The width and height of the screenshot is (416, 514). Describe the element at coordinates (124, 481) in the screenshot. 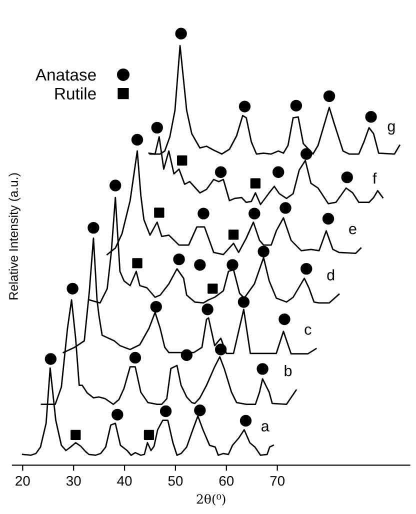

I see `x-tick-label: 40` at that location.